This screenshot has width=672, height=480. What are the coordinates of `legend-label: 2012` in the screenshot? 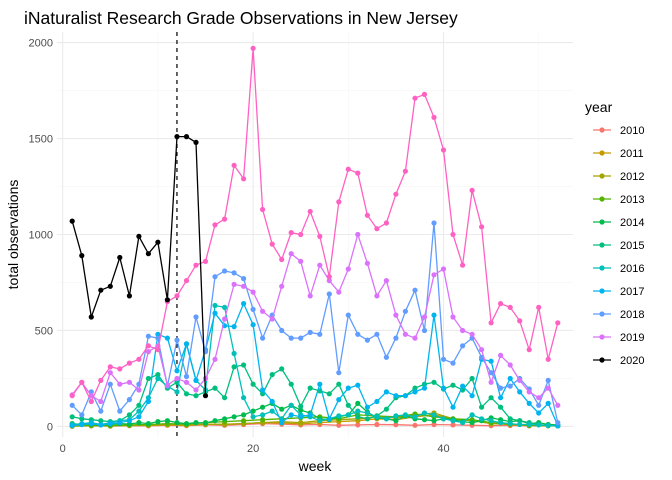 It's located at (632, 177).